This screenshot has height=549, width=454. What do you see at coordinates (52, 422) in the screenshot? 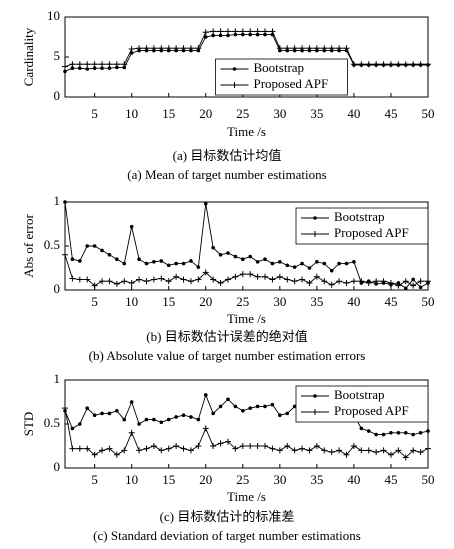
I see `y-tick-label: 0.5` at bounding box center [52, 422].